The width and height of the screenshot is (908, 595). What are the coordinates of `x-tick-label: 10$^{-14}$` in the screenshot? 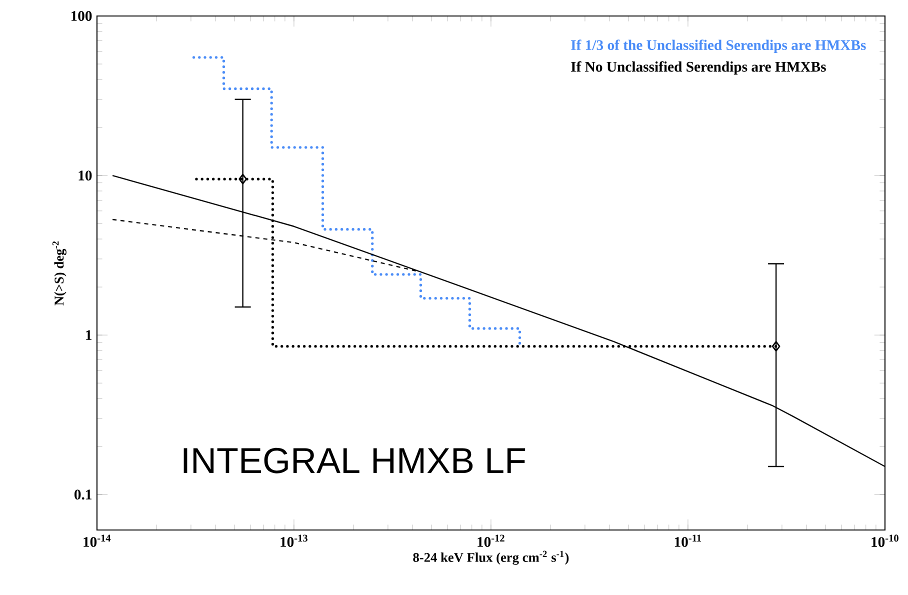 It's located at (97, 540).